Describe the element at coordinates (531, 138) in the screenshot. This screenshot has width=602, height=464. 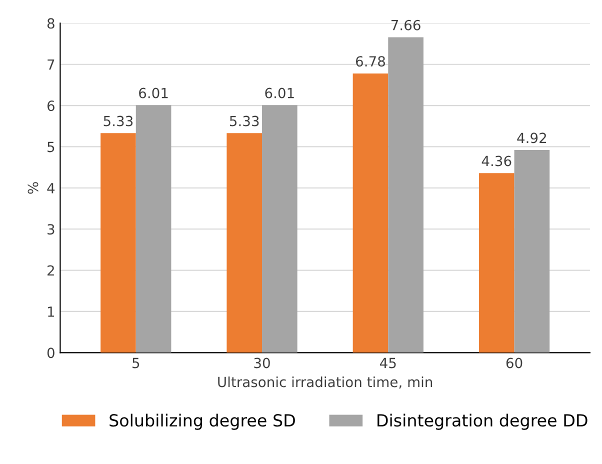
I see `data-label: 4.92` at that location.